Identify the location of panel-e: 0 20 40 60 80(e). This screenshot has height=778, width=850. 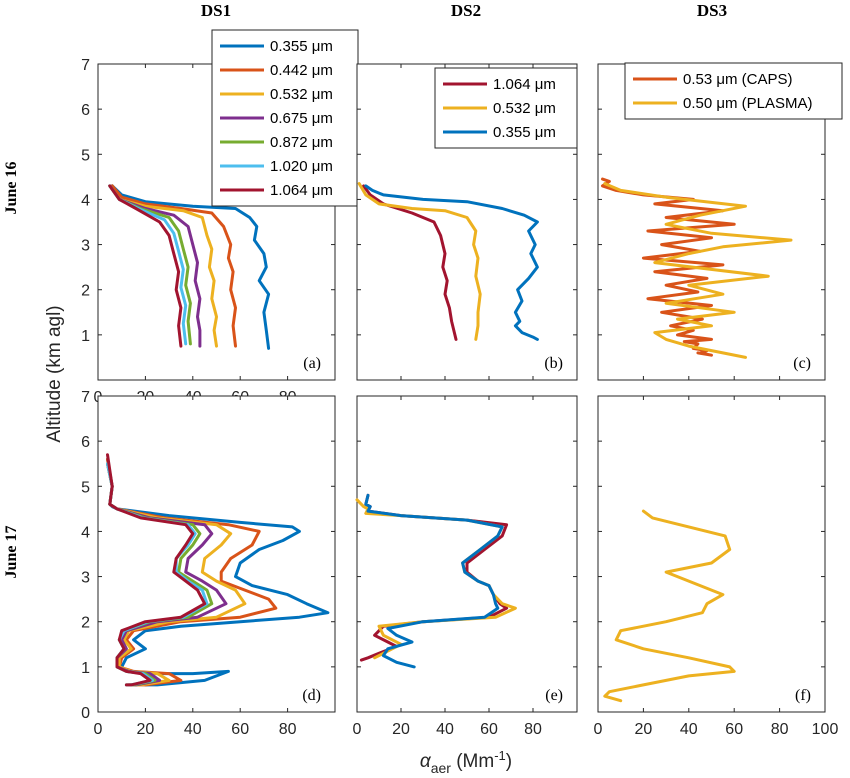
(465, 566).